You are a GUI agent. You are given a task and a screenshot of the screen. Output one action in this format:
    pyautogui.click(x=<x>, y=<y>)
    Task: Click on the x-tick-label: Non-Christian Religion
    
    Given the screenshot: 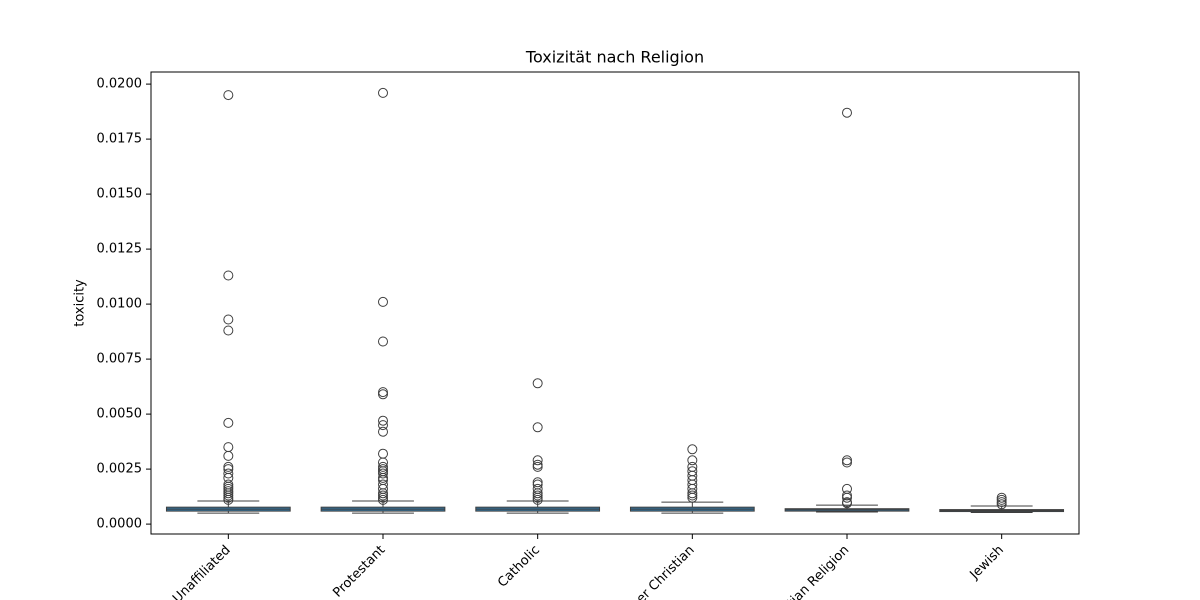 What is the action you would take?
    pyautogui.click(x=796, y=571)
    